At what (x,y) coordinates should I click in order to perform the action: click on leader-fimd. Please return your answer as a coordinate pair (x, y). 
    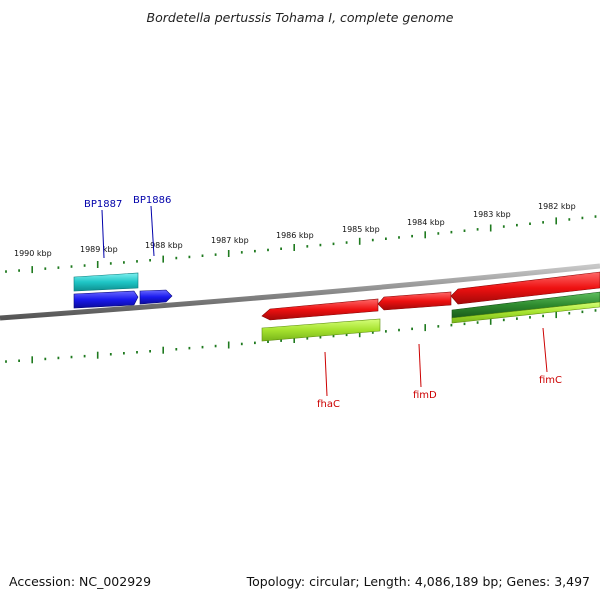
    Looking at the image, I should click on (420, 365).